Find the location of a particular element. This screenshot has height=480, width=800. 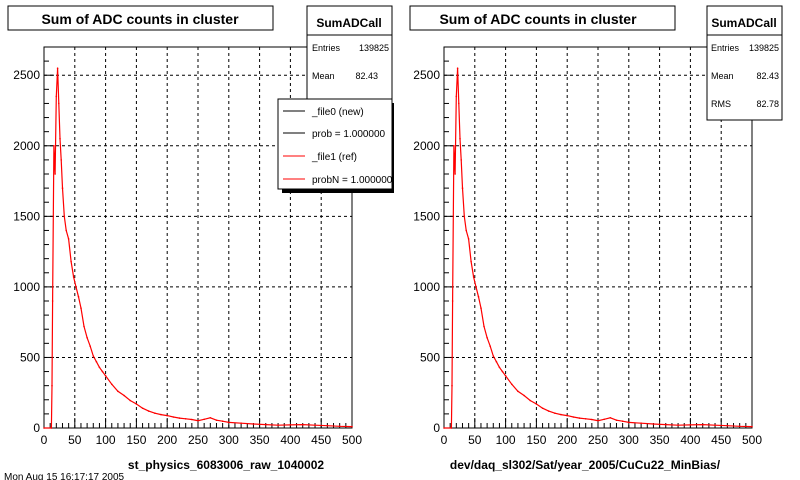

right-stats-value-rms: 82.78 is located at coordinates (767, 104).